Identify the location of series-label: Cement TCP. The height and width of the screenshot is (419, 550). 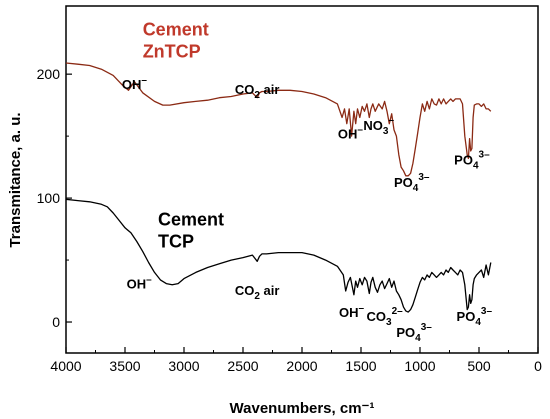
(191, 230).